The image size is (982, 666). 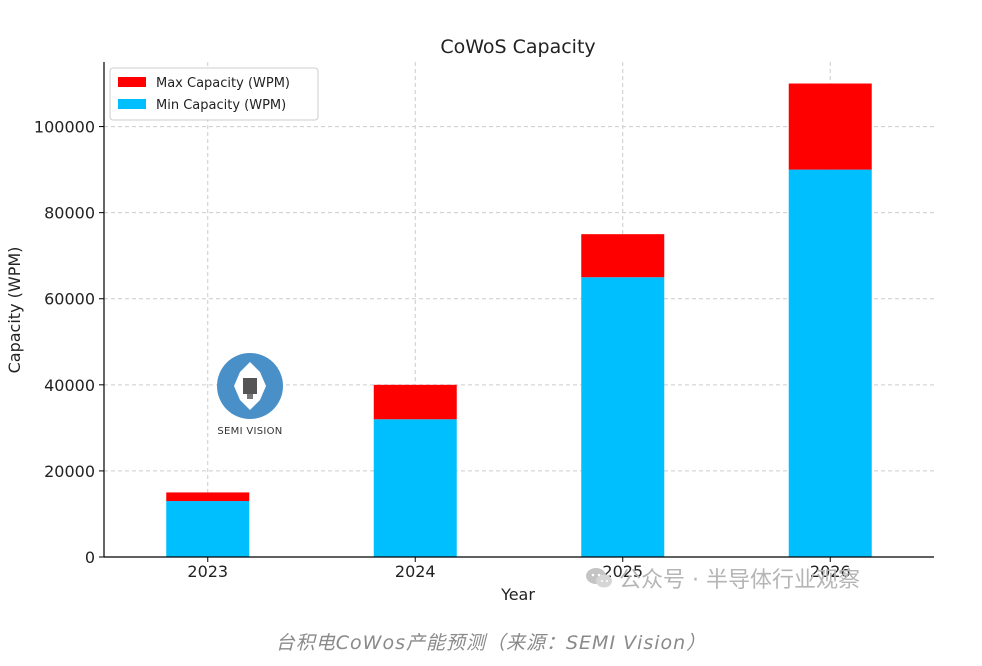 I want to click on y-ticks: 0 20000 40000 60000 80000 100000, so click(x=69, y=342).